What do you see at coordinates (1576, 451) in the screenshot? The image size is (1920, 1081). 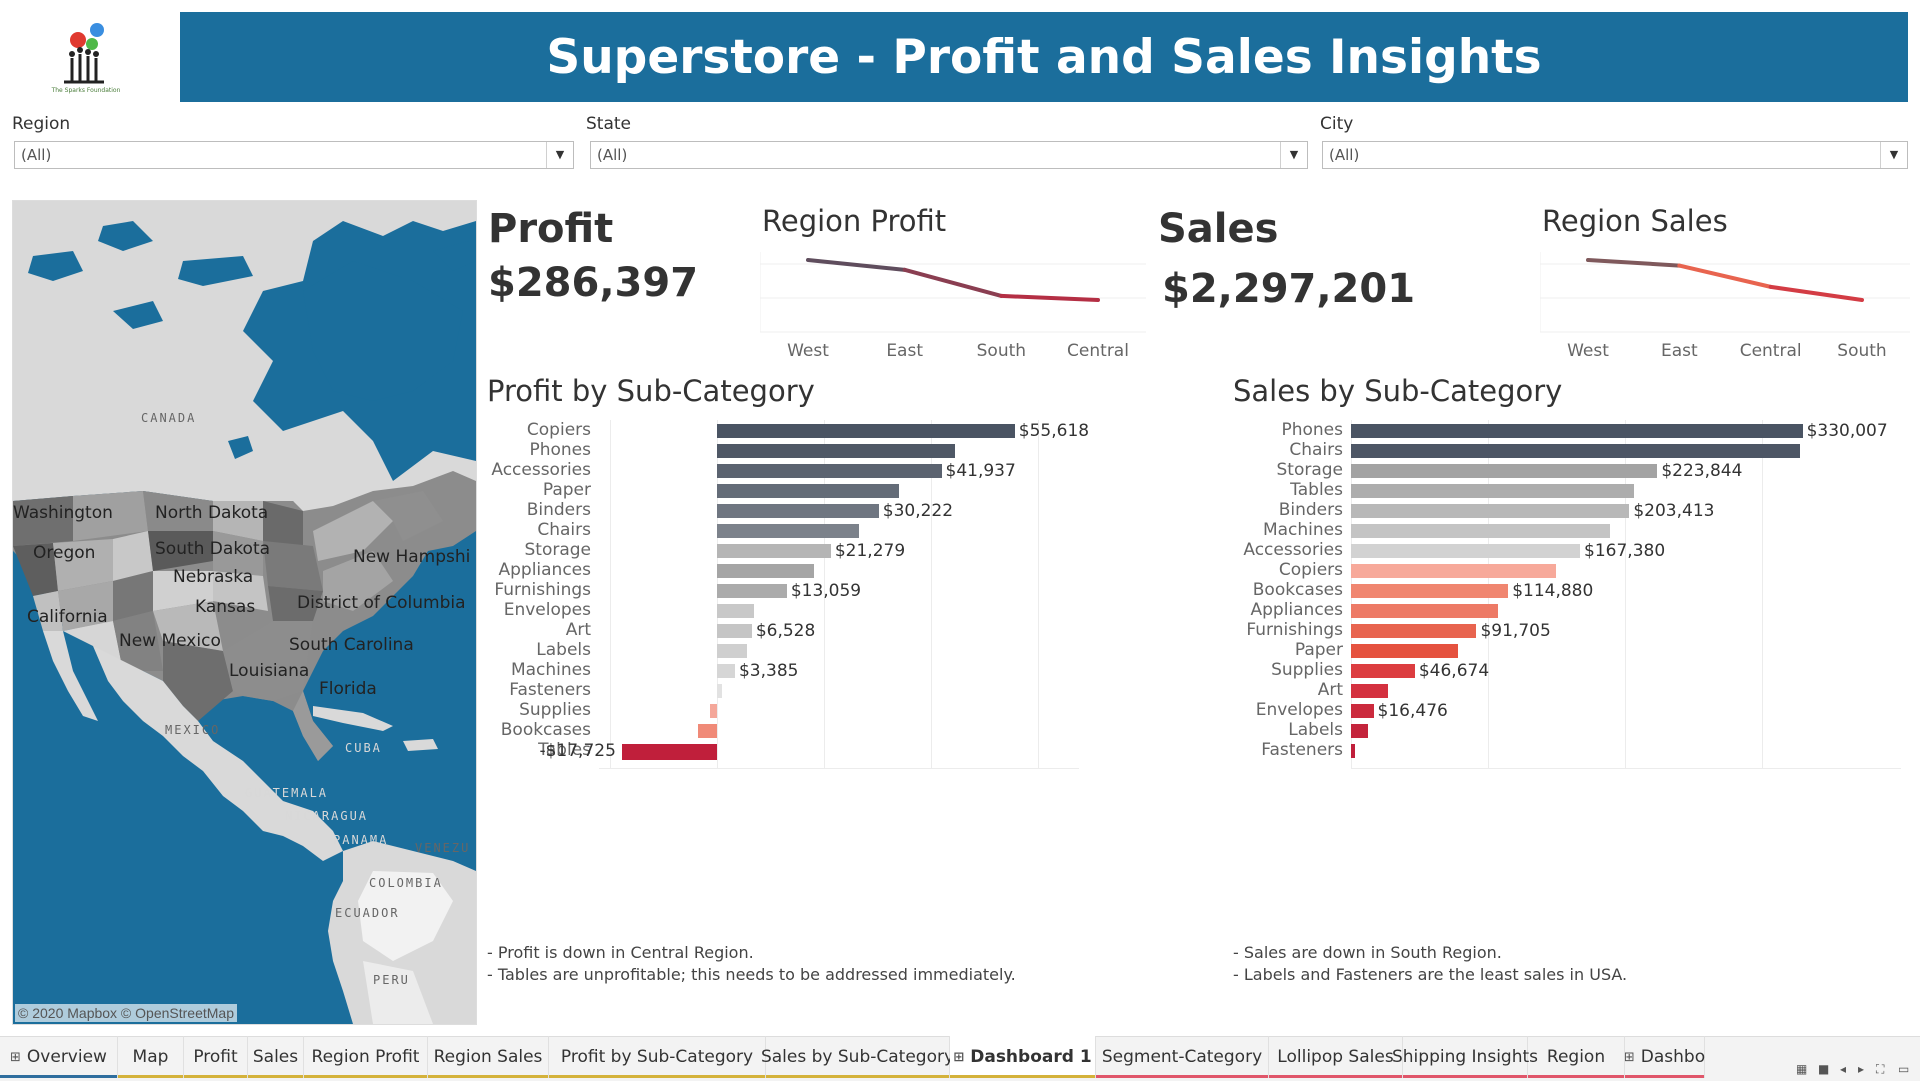 I see `sales-subcat-bar-chairs` at bounding box center [1576, 451].